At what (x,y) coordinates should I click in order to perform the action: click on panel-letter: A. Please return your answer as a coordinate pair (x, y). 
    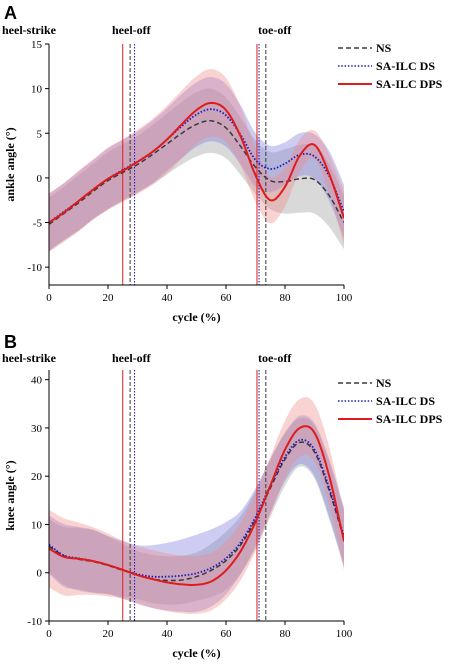
    Looking at the image, I should click on (10, 13).